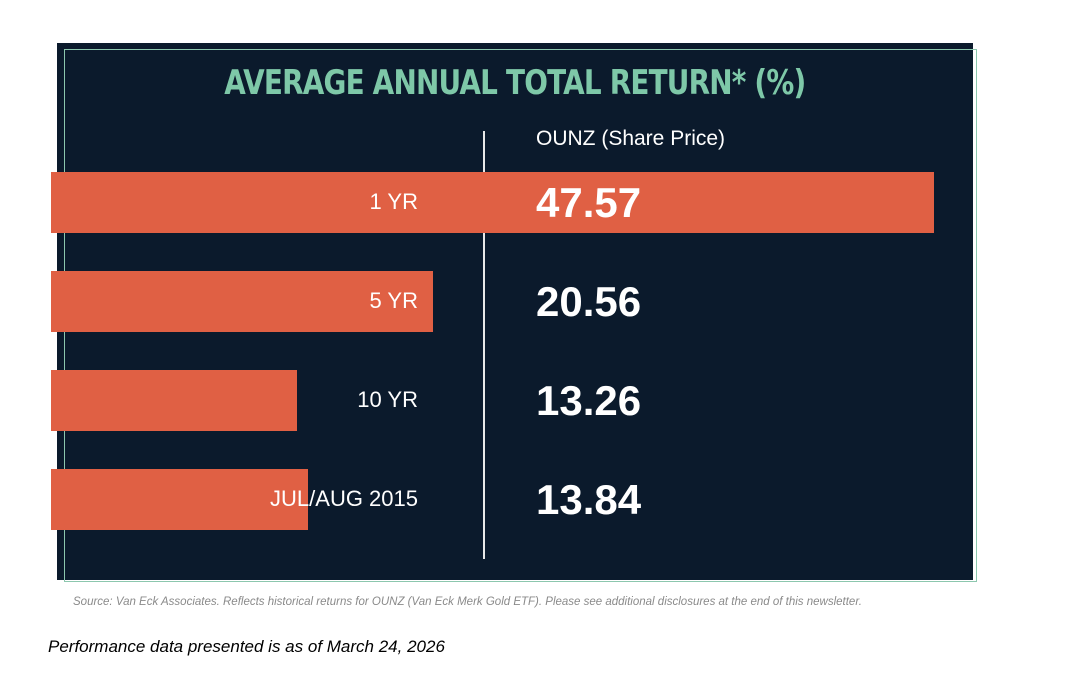 The width and height of the screenshot is (1092, 690). What do you see at coordinates (589, 499) in the screenshot?
I see `value-label: 13.84` at bounding box center [589, 499].